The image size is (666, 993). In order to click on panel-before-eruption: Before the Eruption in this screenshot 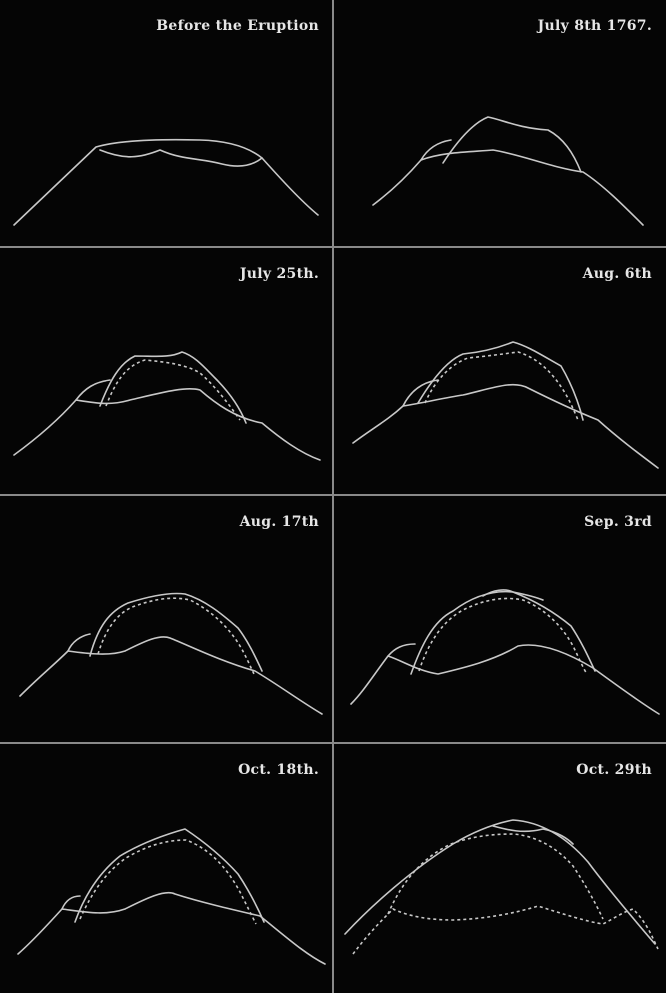, I will do `click(166, 123)`.